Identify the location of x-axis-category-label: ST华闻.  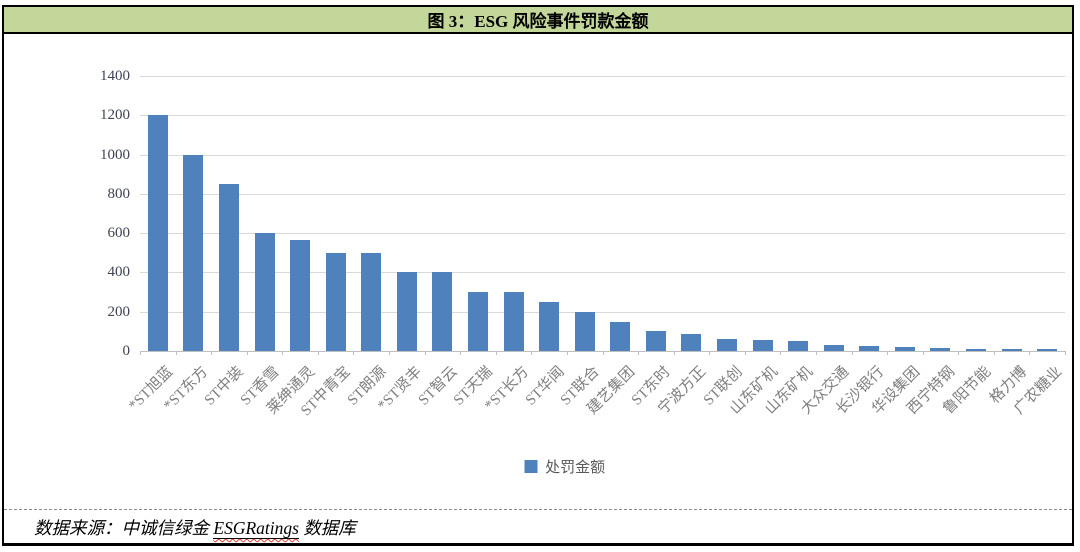
(545, 386).